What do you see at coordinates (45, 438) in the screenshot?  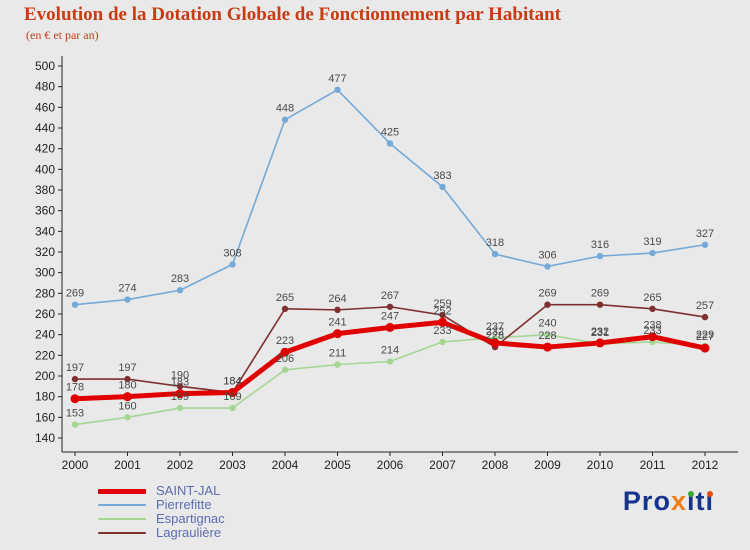 I see `y-tick-label: 140` at bounding box center [45, 438].